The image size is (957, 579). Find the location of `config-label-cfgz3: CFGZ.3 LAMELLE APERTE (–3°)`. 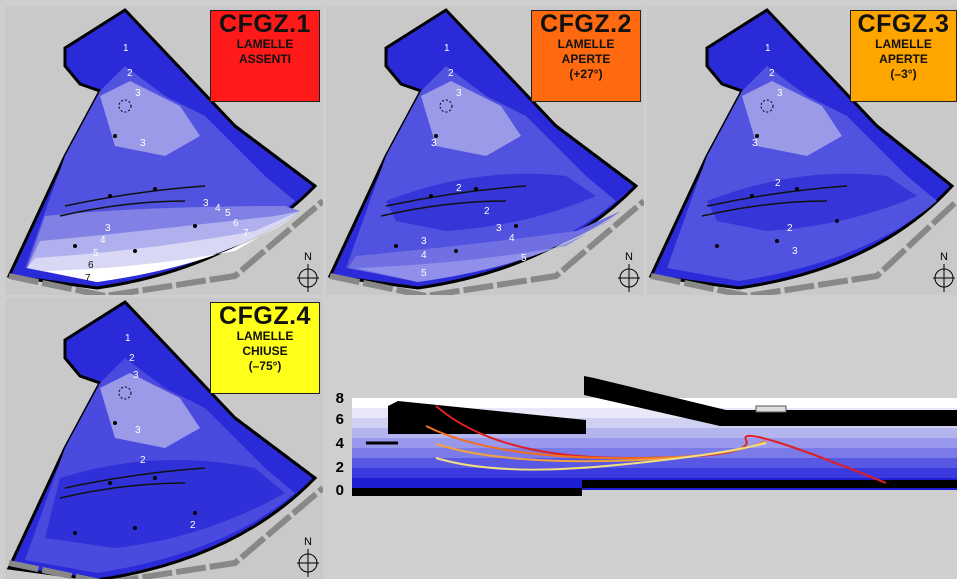

config-label-cfgz3: CFGZ.3 LAMELLE APERTE (–3°) is located at coordinates (903, 56).